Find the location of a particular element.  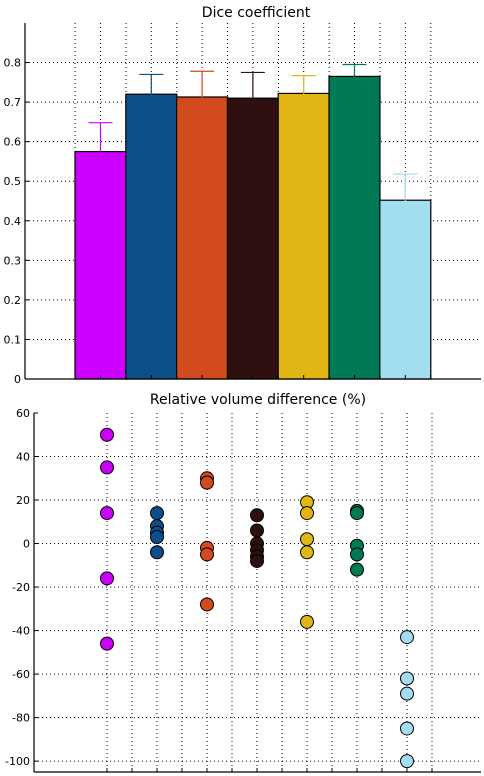

dice-chart-y-ticks: 0 0.1 0.2 0.3 0.4 0.5 0.6 0.7 0.8 is located at coordinates (16, 221).